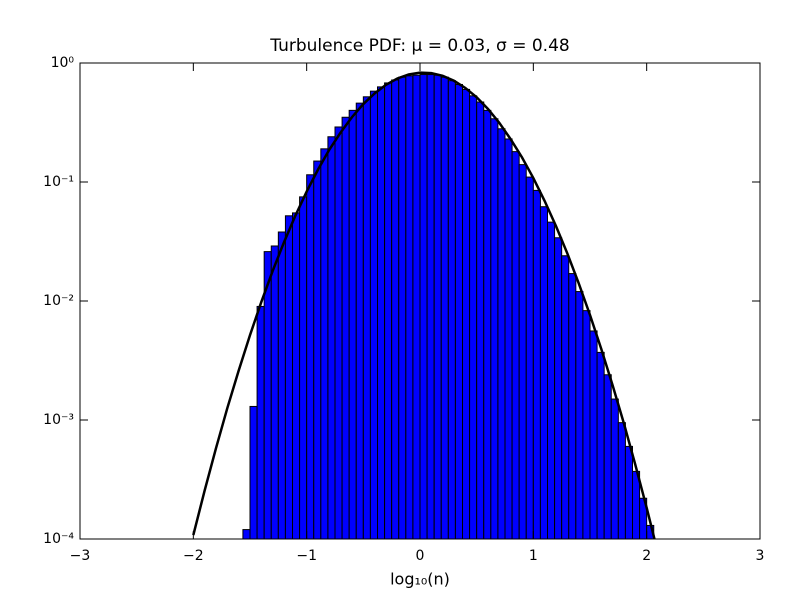 This screenshot has height=600, width=800. I want to click on x-tick-label: 3, so click(760, 556).